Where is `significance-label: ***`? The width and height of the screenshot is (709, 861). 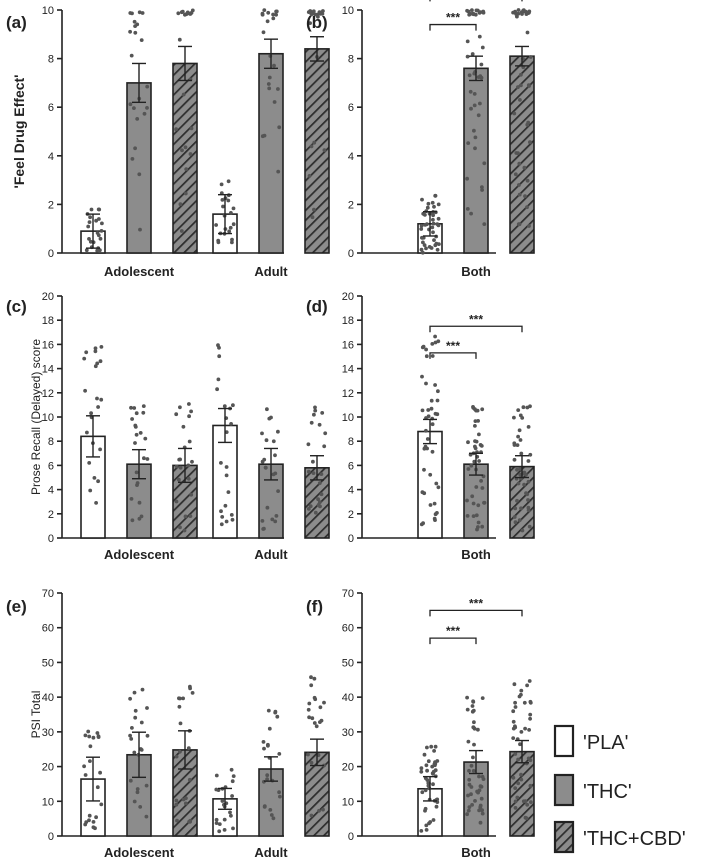
significance-label: *** is located at coordinates (453, 631).